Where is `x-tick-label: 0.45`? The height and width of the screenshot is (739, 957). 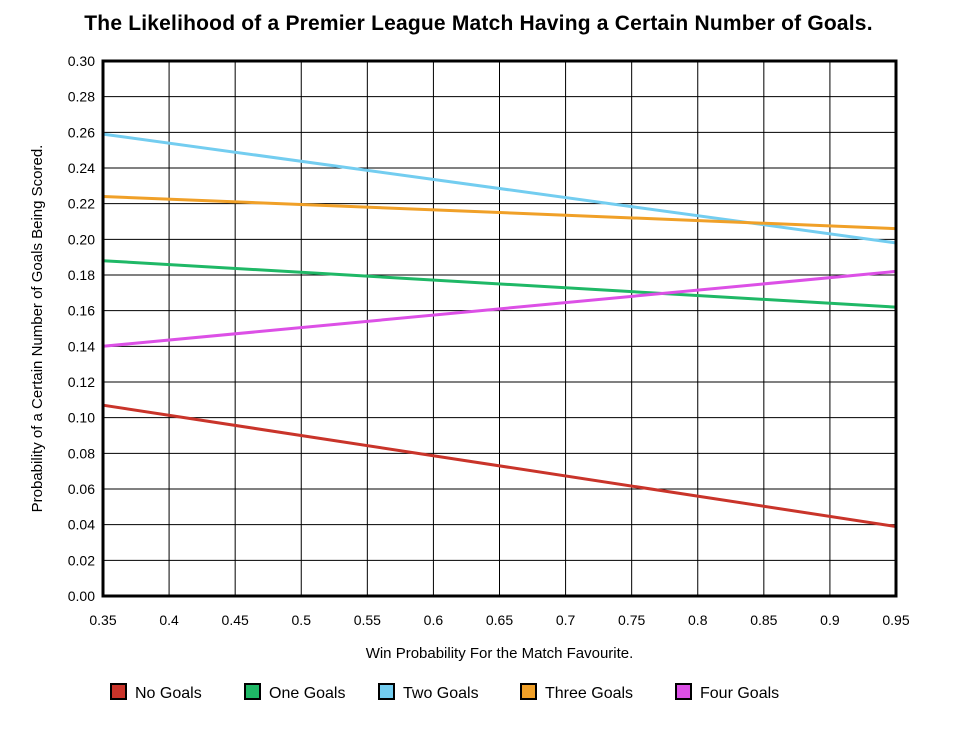 x-tick-label: 0.45 is located at coordinates (235, 620).